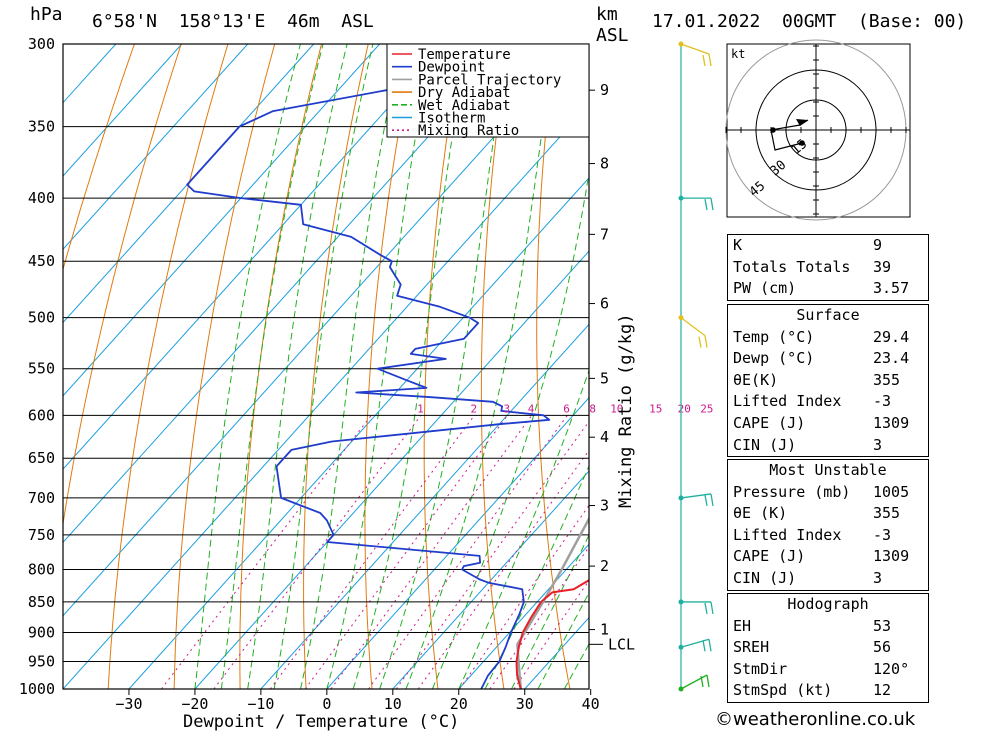  I want to click on pressure-tick-label: 900, so click(41, 633).